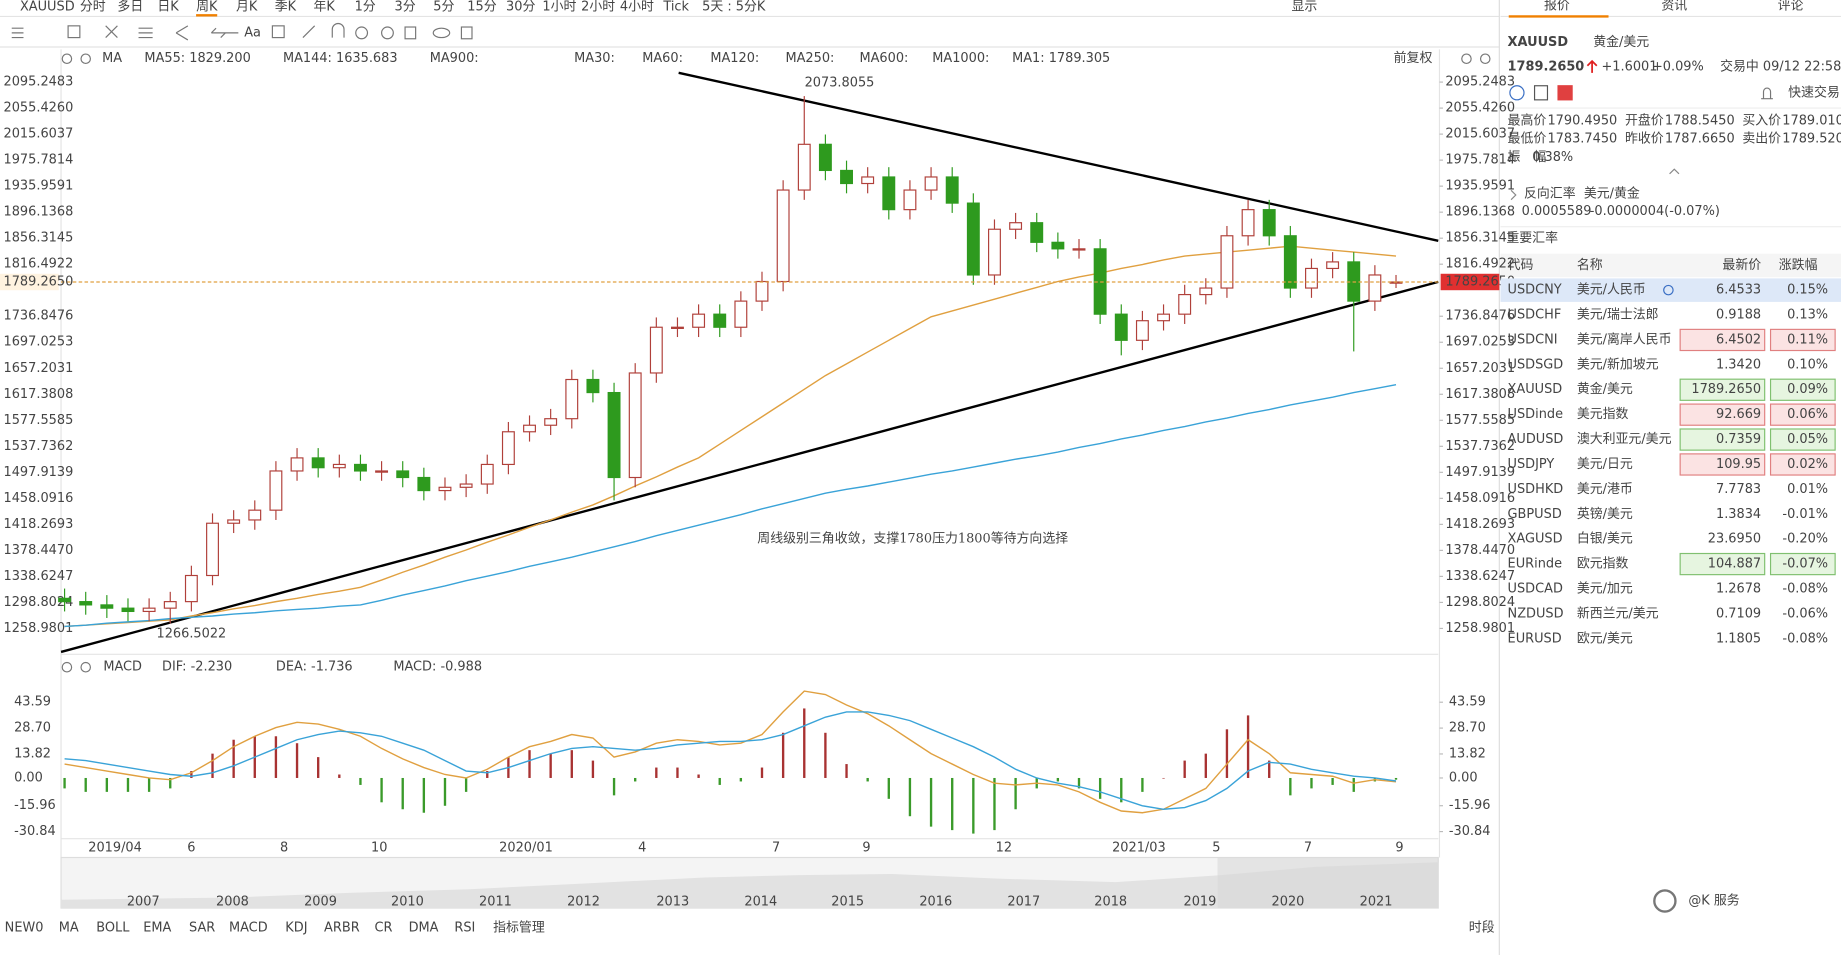  Describe the element at coordinates (69, 927) in the screenshot. I see `indicator-tab: MA` at that location.